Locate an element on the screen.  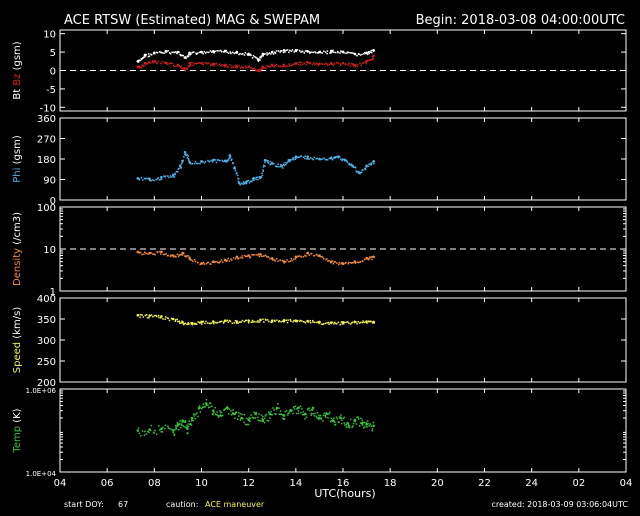
y-tick-label: 360 is located at coordinates (46, 119).